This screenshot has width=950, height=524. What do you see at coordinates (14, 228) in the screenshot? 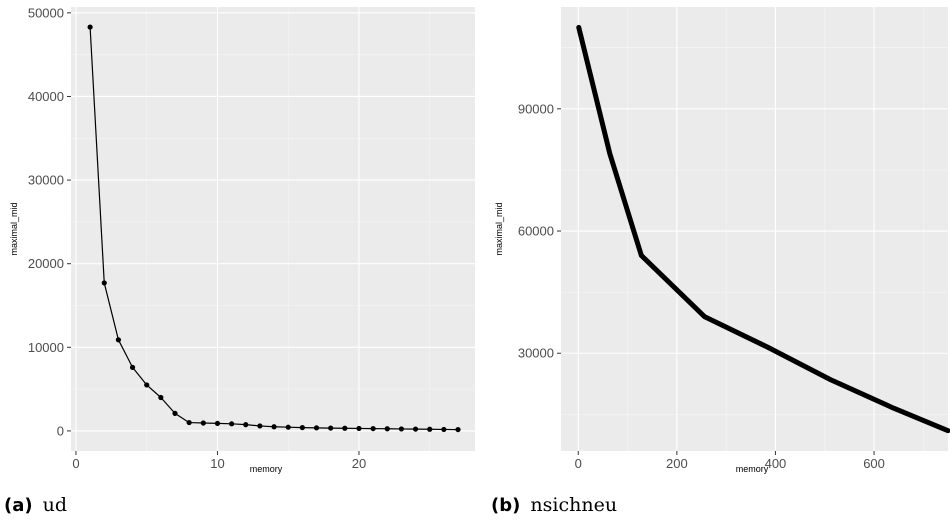
I see `y-axis-label-a: maximal_mid` at bounding box center [14, 228].